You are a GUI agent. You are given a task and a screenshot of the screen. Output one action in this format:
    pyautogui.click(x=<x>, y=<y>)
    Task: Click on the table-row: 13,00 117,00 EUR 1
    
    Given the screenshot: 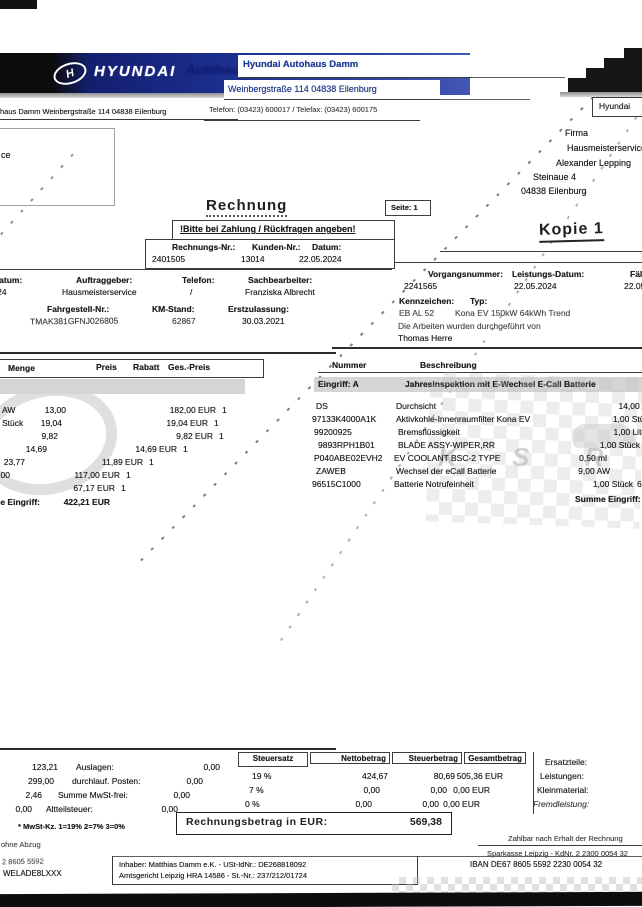 What is the action you would take?
    pyautogui.click(x=120, y=475)
    